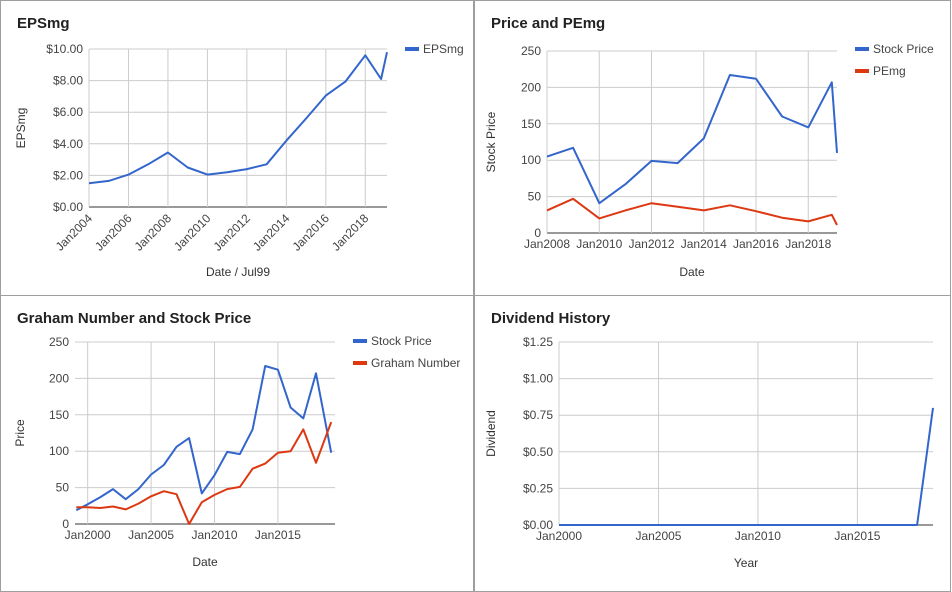 This screenshot has width=952, height=592. What do you see at coordinates (68, 112) in the screenshot?
I see `y-tick-label: $6.00` at bounding box center [68, 112].